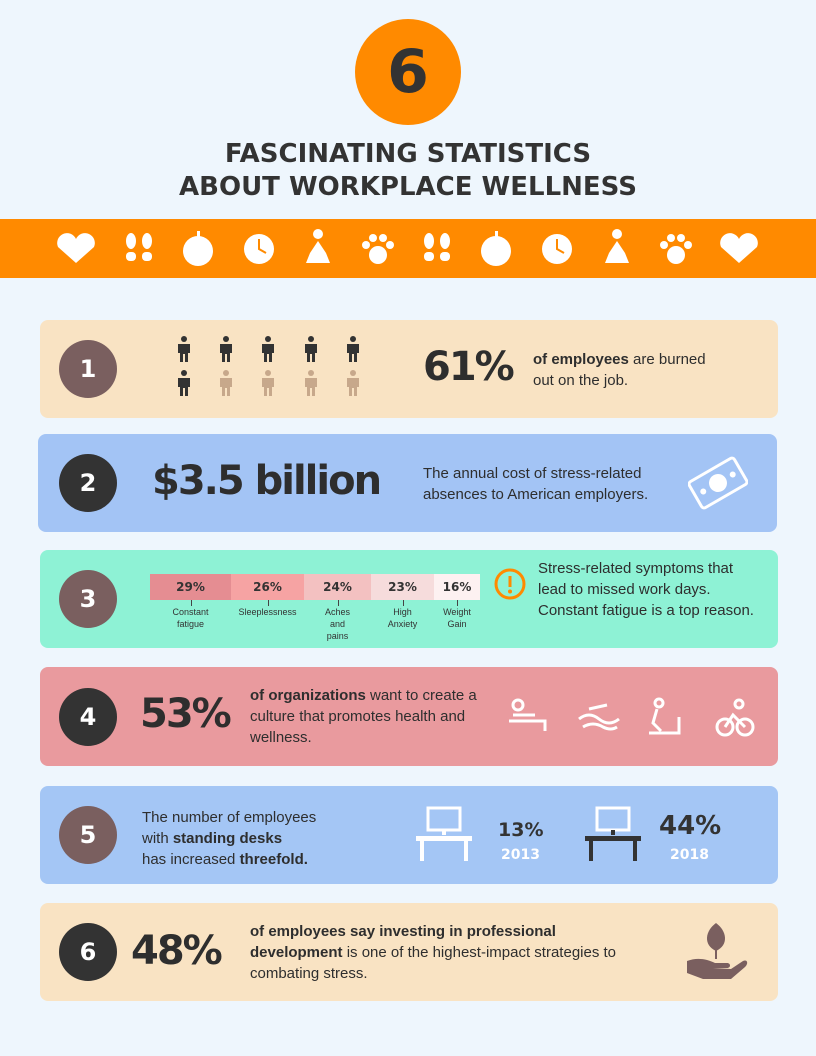 The width and height of the screenshot is (816, 1056). I want to click on plant-hand-icon, so click(717, 951).